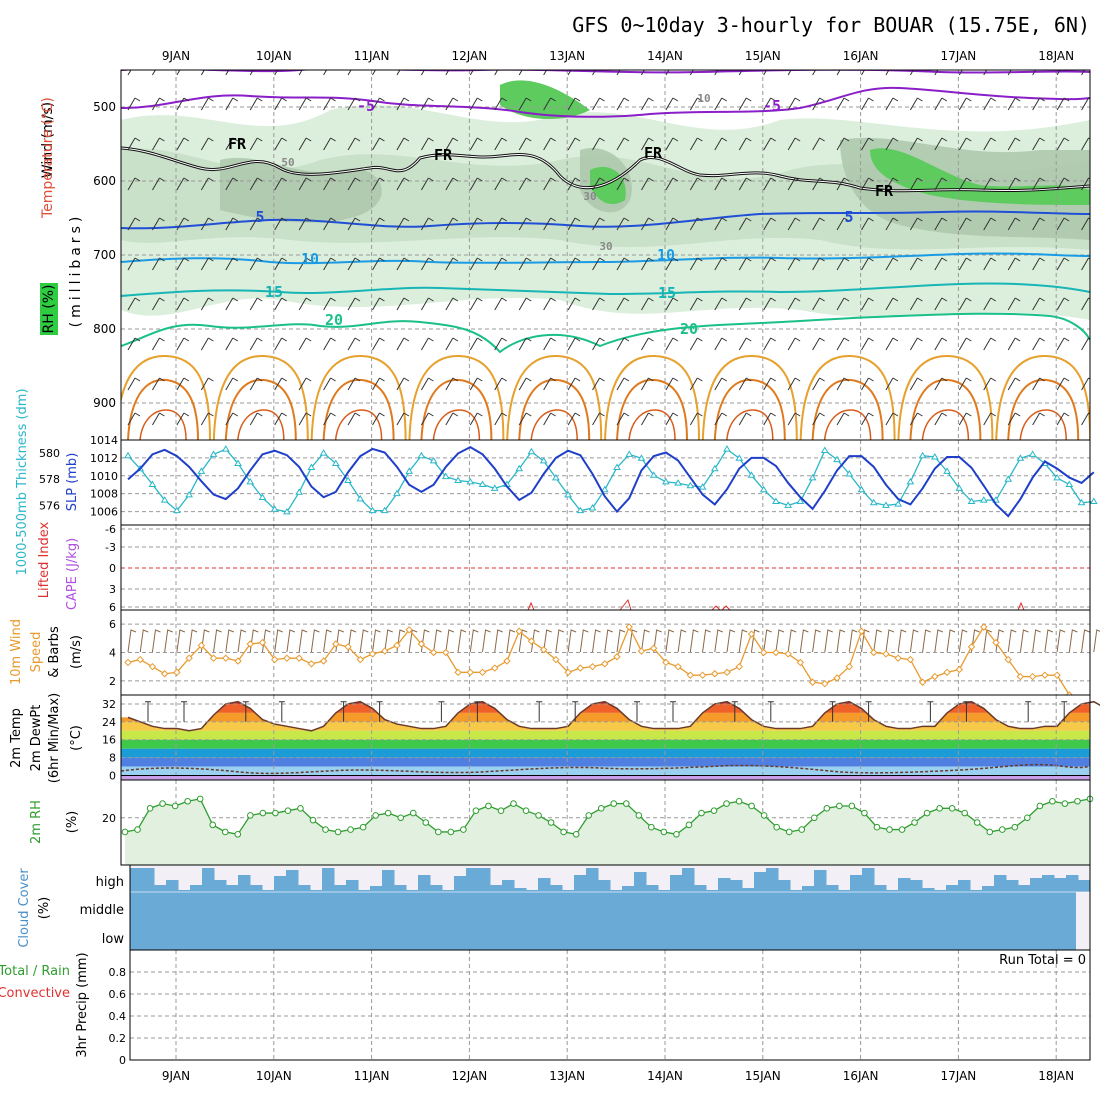 This screenshot has height=1100, width=1100. Describe the element at coordinates (603, 921) in the screenshot. I see `cloud-middle-band` at that location.